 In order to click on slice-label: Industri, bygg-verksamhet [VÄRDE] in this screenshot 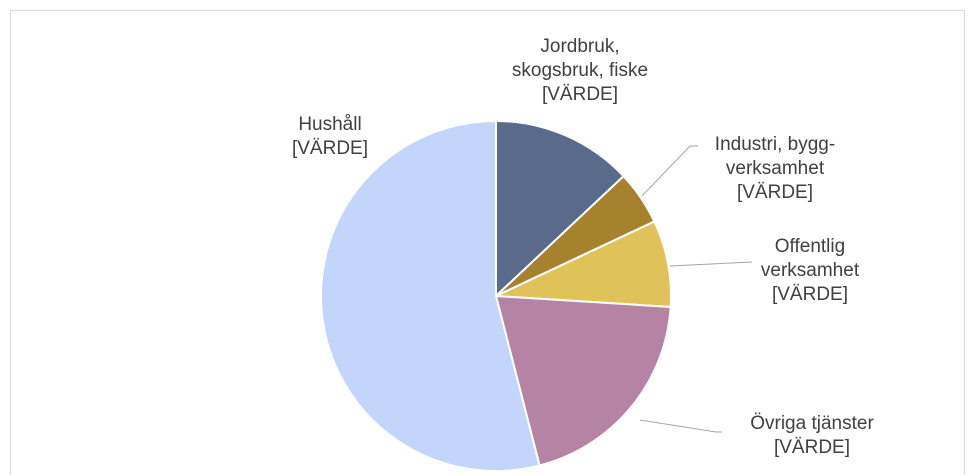, I will do `click(775, 168)`.